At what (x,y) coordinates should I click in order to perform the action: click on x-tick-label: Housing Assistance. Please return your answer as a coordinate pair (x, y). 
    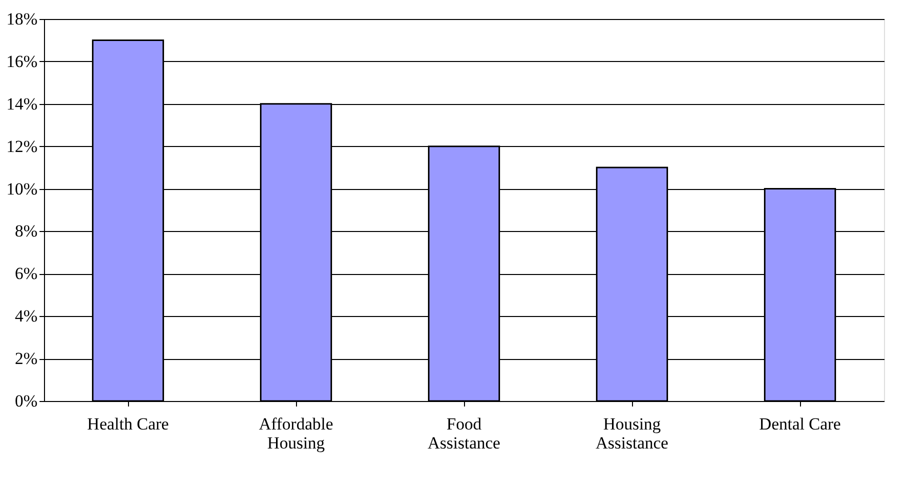
    Looking at the image, I should click on (632, 433).